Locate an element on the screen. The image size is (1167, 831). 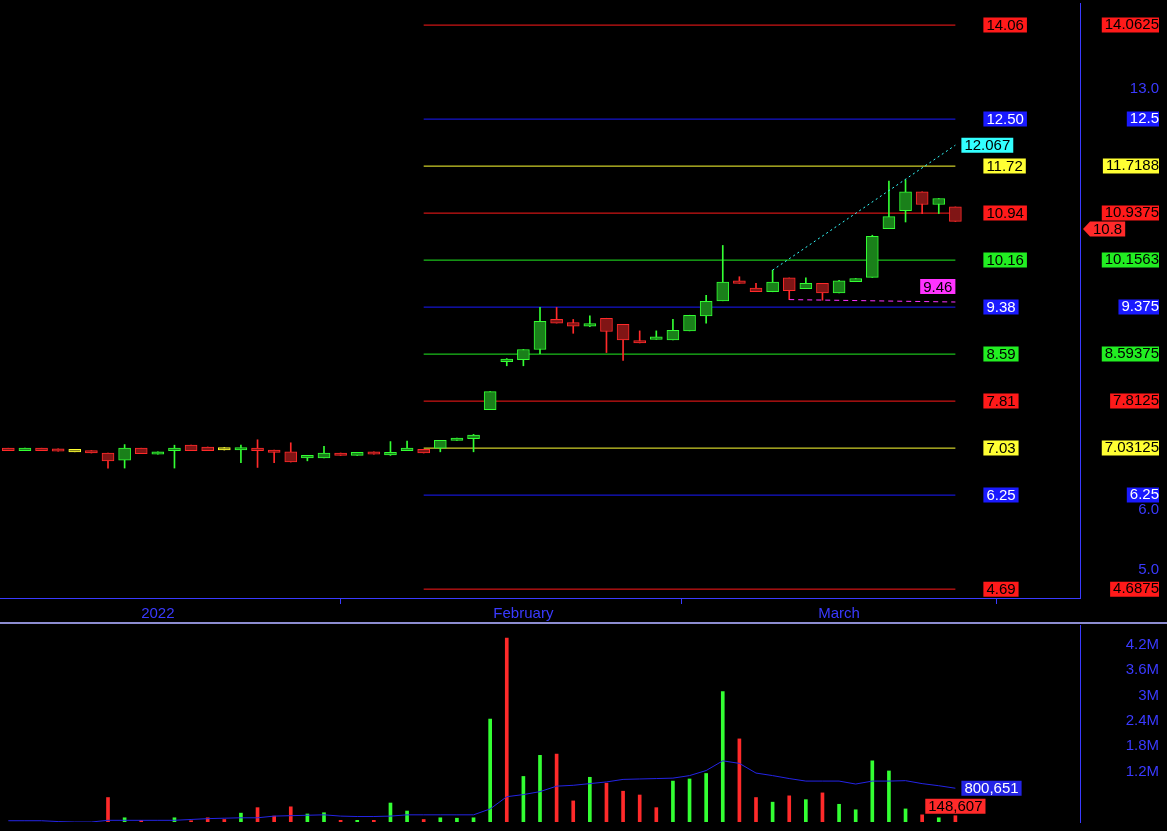
y-tick-label: 2.4M is located at coordinates (1142, 719).